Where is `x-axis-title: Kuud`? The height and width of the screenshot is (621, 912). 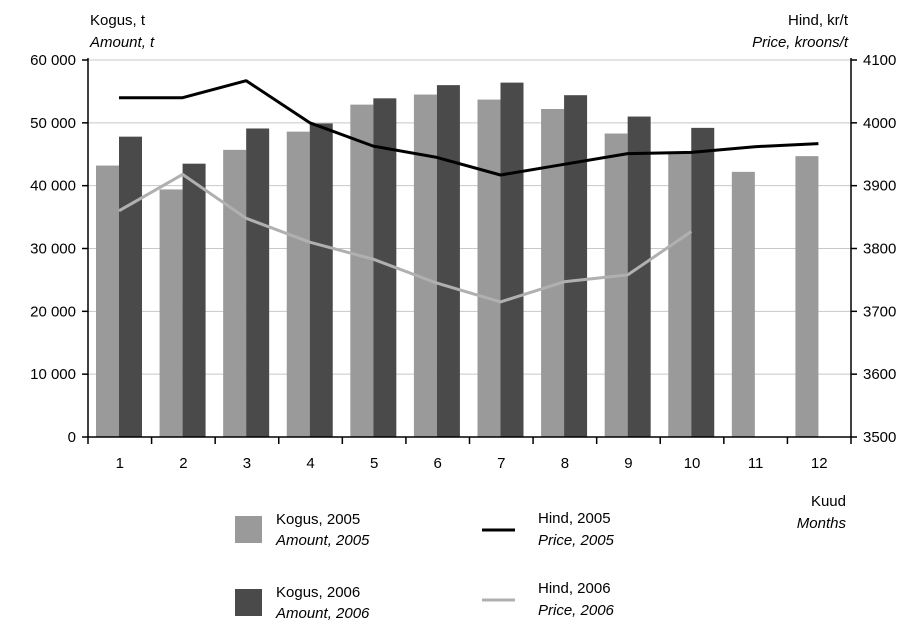 x-axis-title: Kuud is located at coordinates (828, 501).